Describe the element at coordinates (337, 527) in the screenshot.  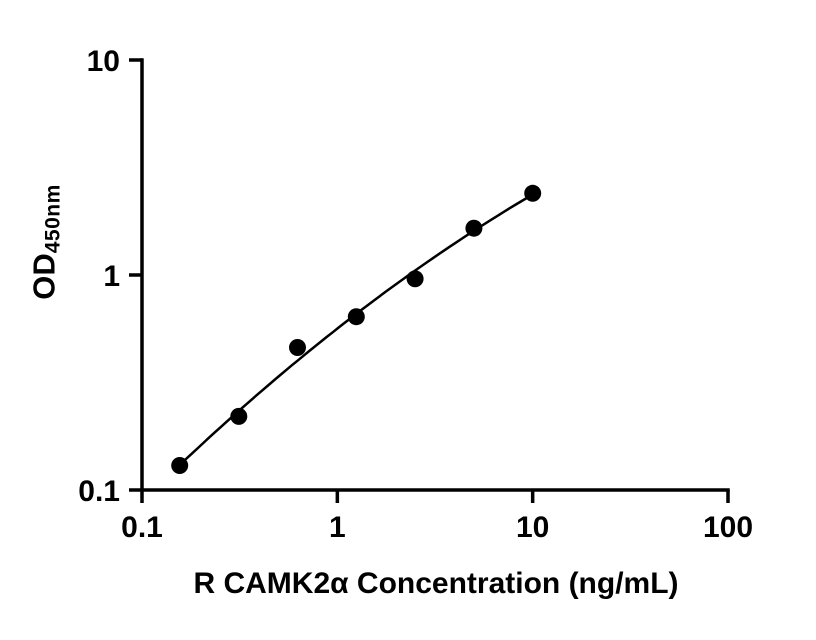
I see `x-tick-label: 1` at that location.